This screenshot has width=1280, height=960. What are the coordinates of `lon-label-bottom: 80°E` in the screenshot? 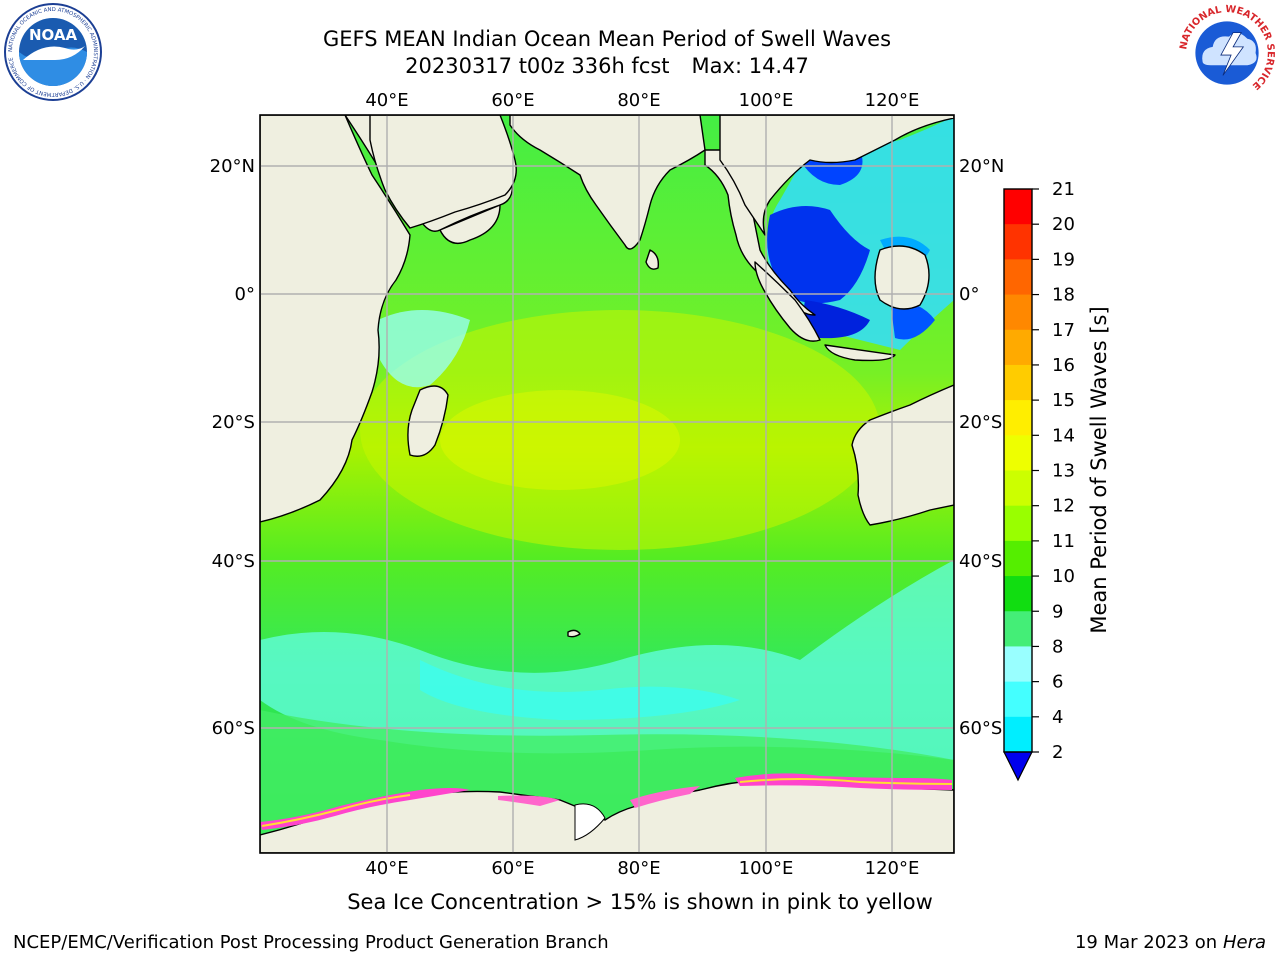 It's located at (638, 868).